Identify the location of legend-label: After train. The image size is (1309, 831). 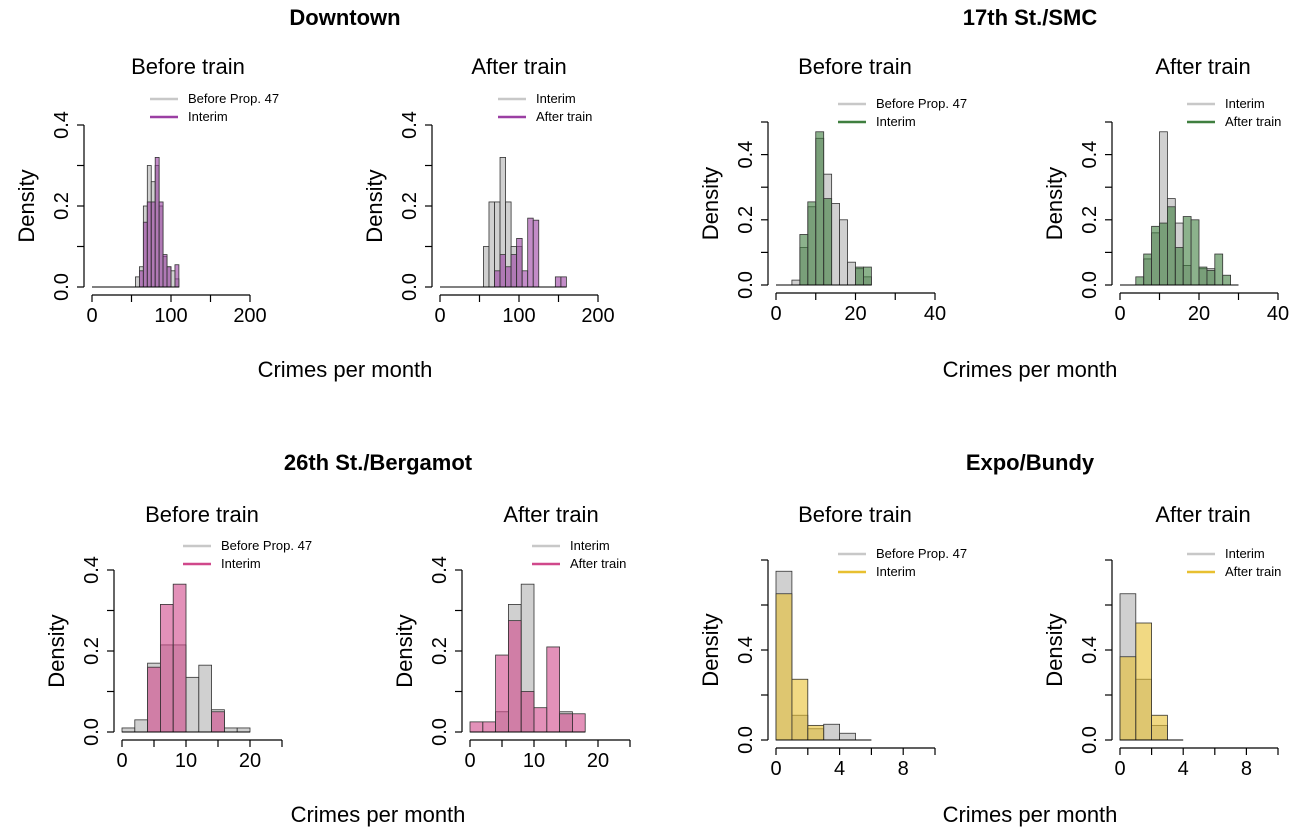
(598, 563).